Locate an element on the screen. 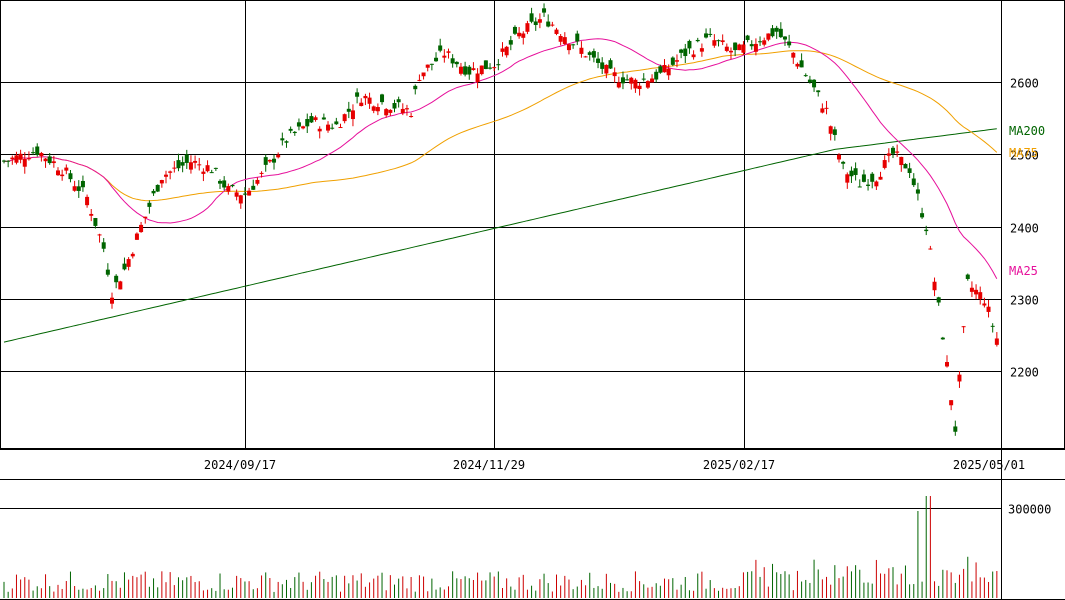 This screenshot has height=600, width=1065. volume-tick-label: 300000 is located at coordinates (1029, 510).